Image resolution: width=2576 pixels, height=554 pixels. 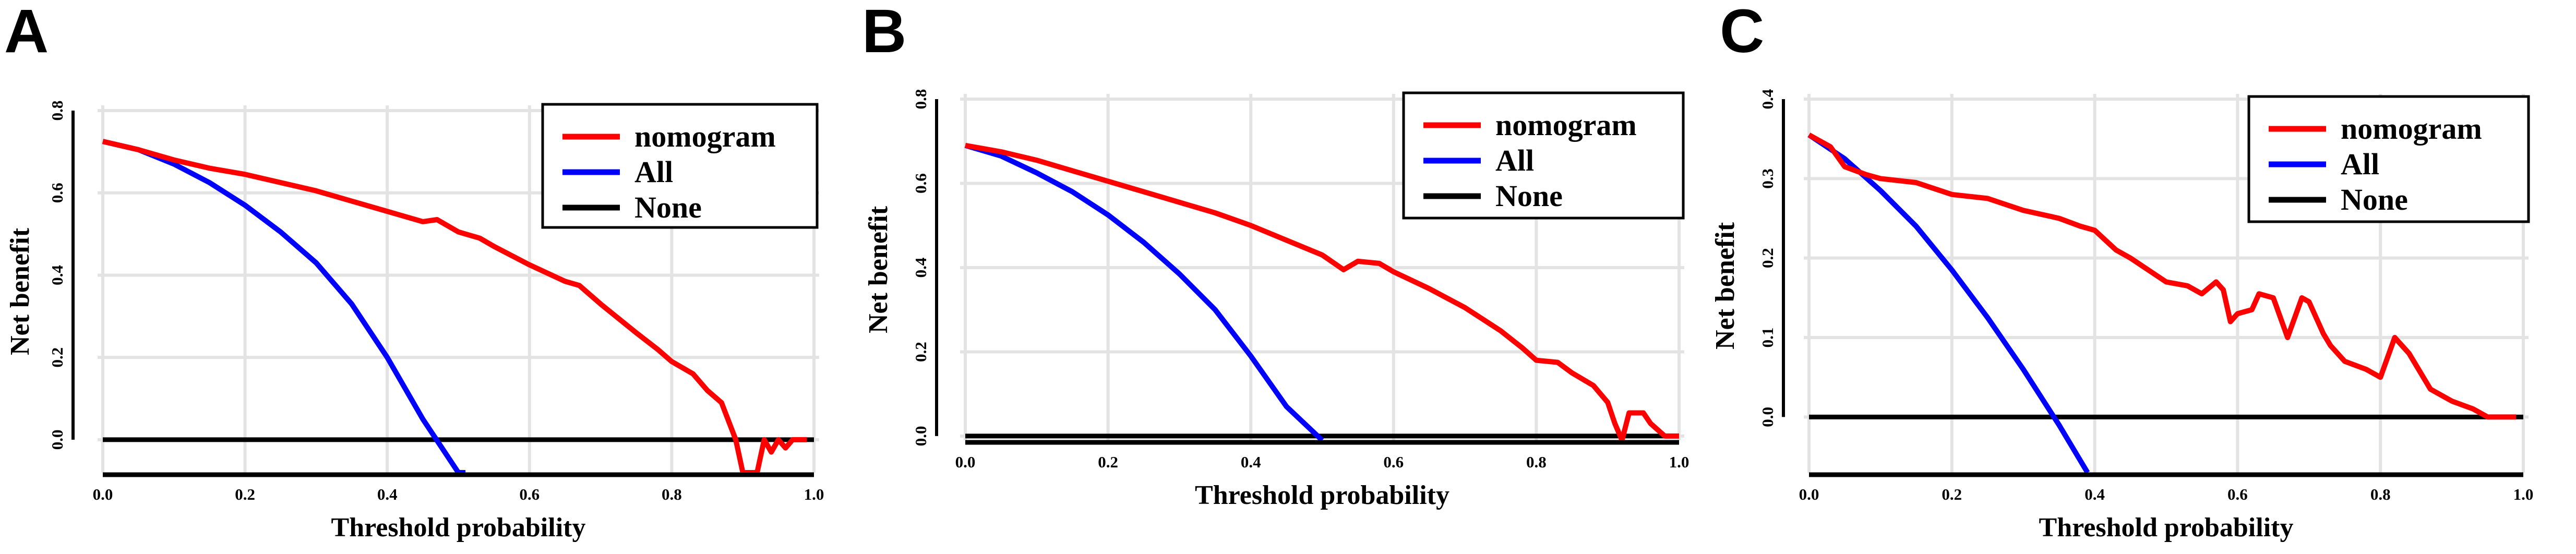 I want to click on y-tick-label: 0.3, so click(x=1767, y=178).